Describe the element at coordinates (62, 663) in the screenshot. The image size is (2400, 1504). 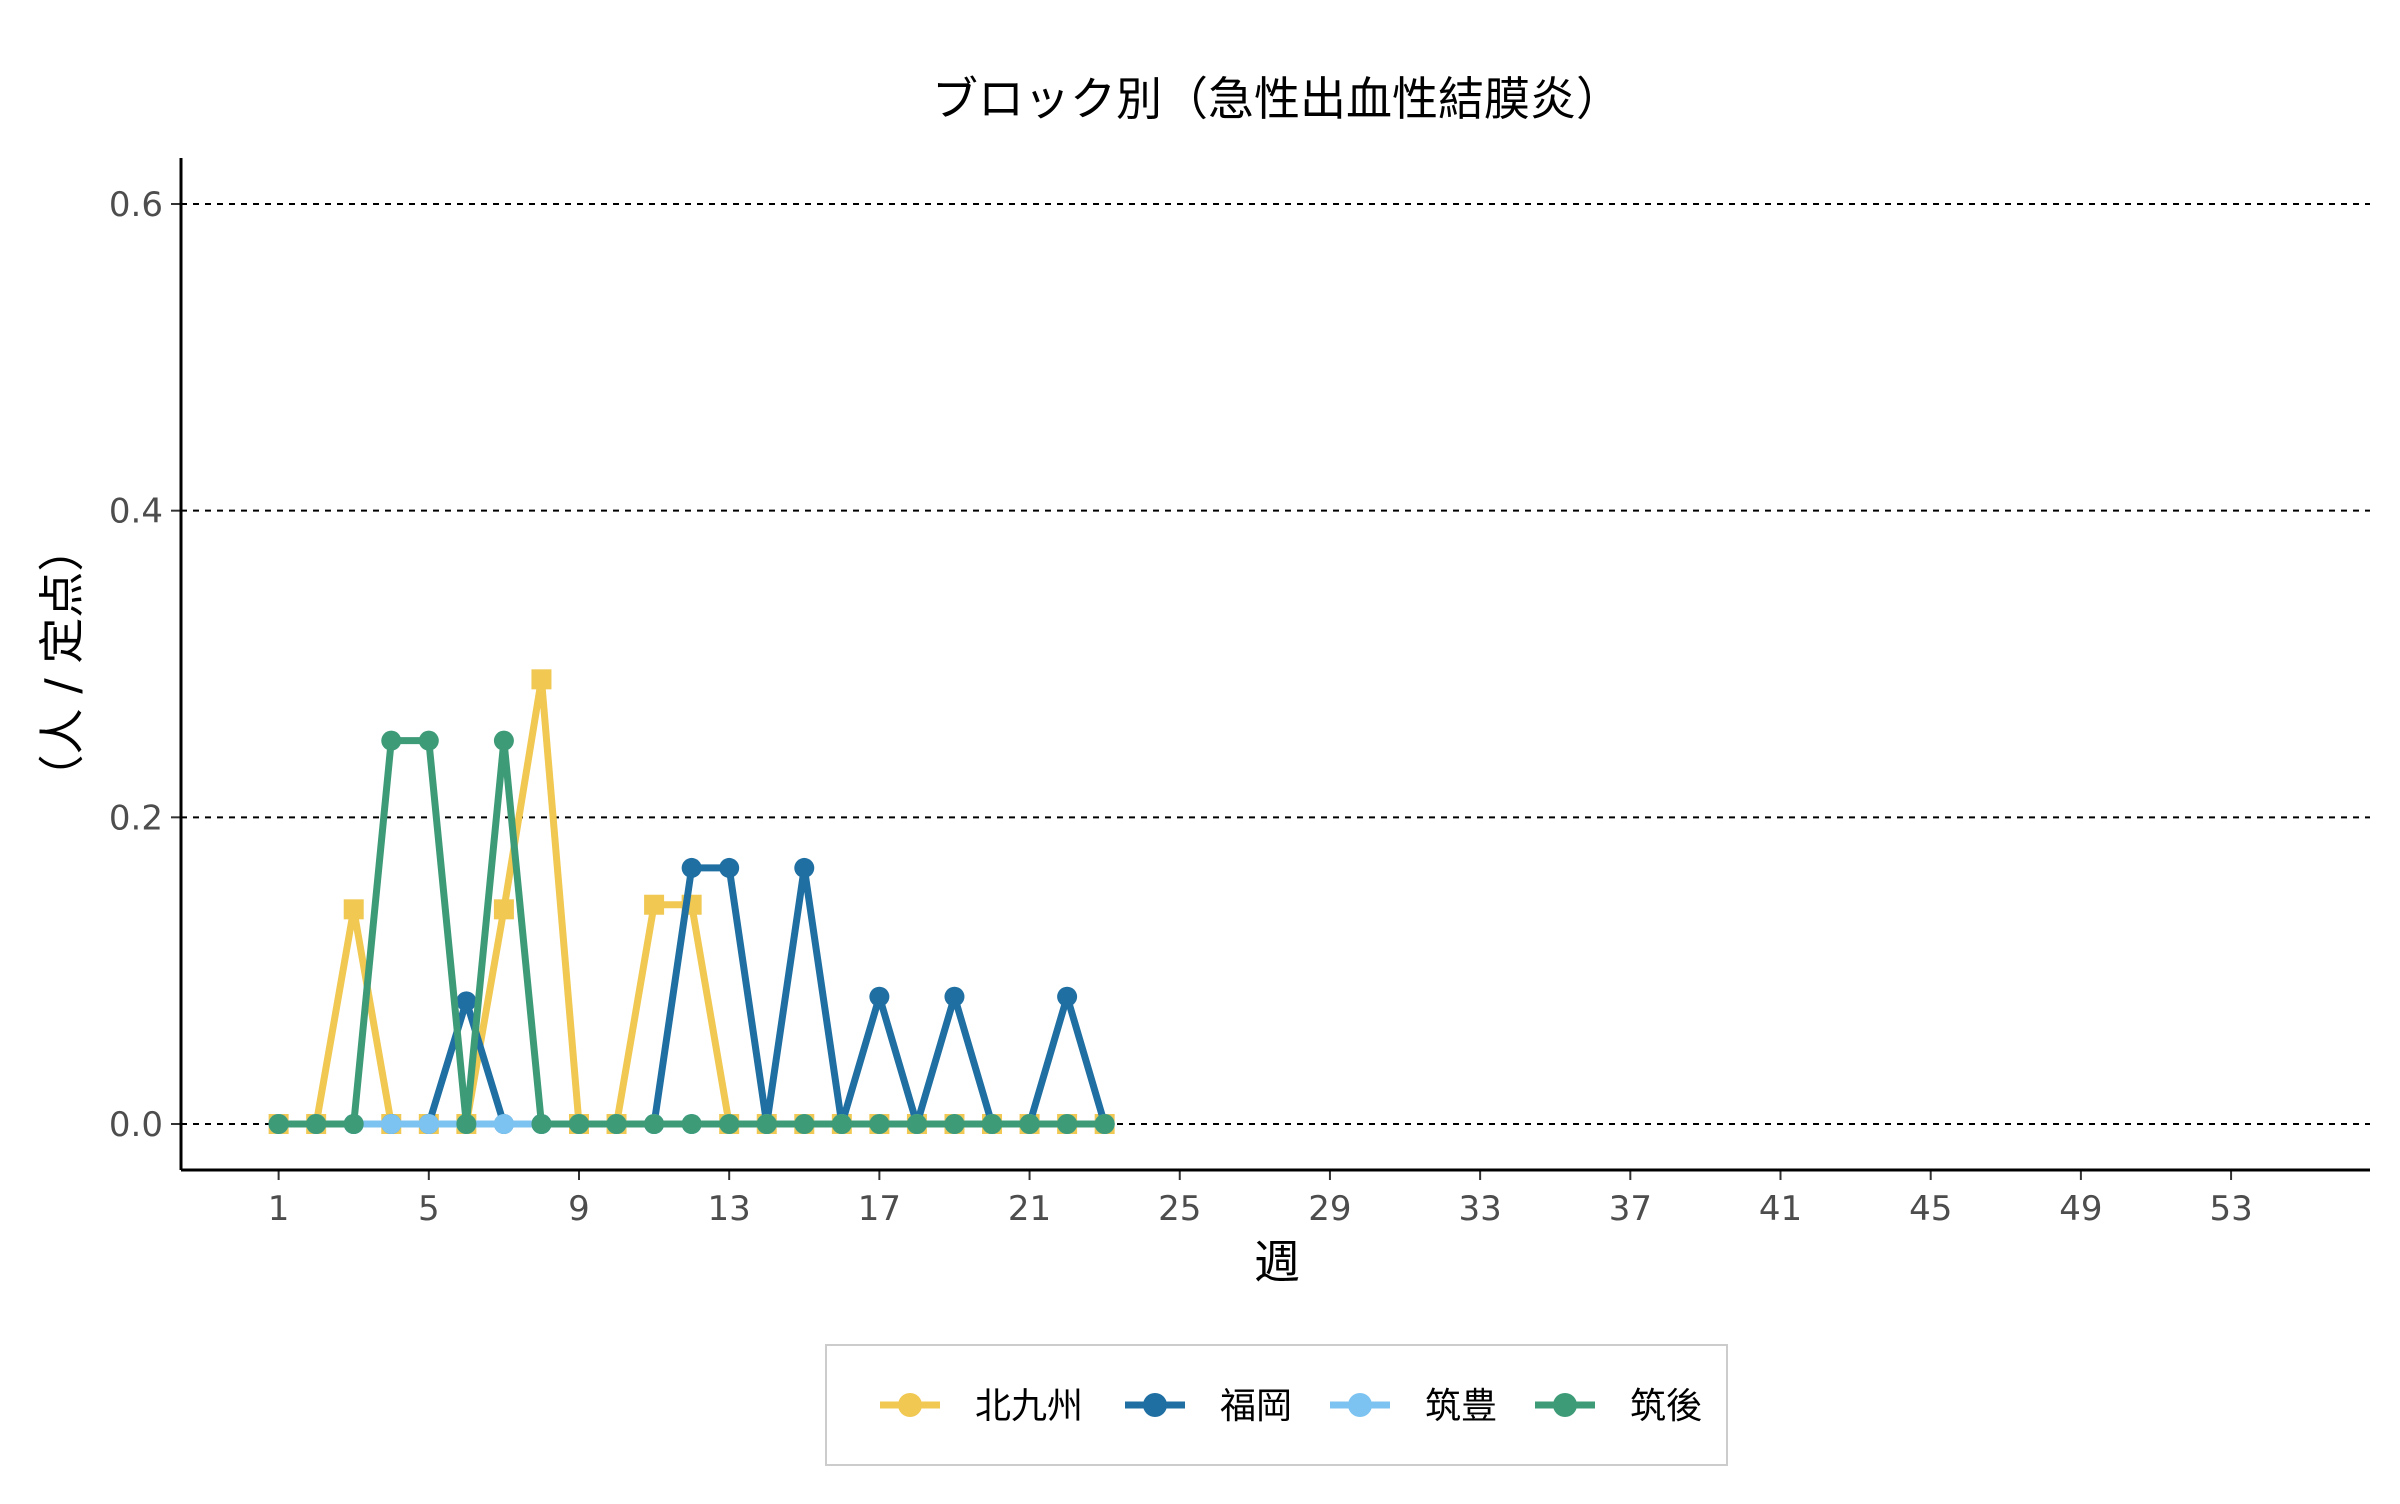
I see `y-axis-title: （人 / 定点）` at that location.